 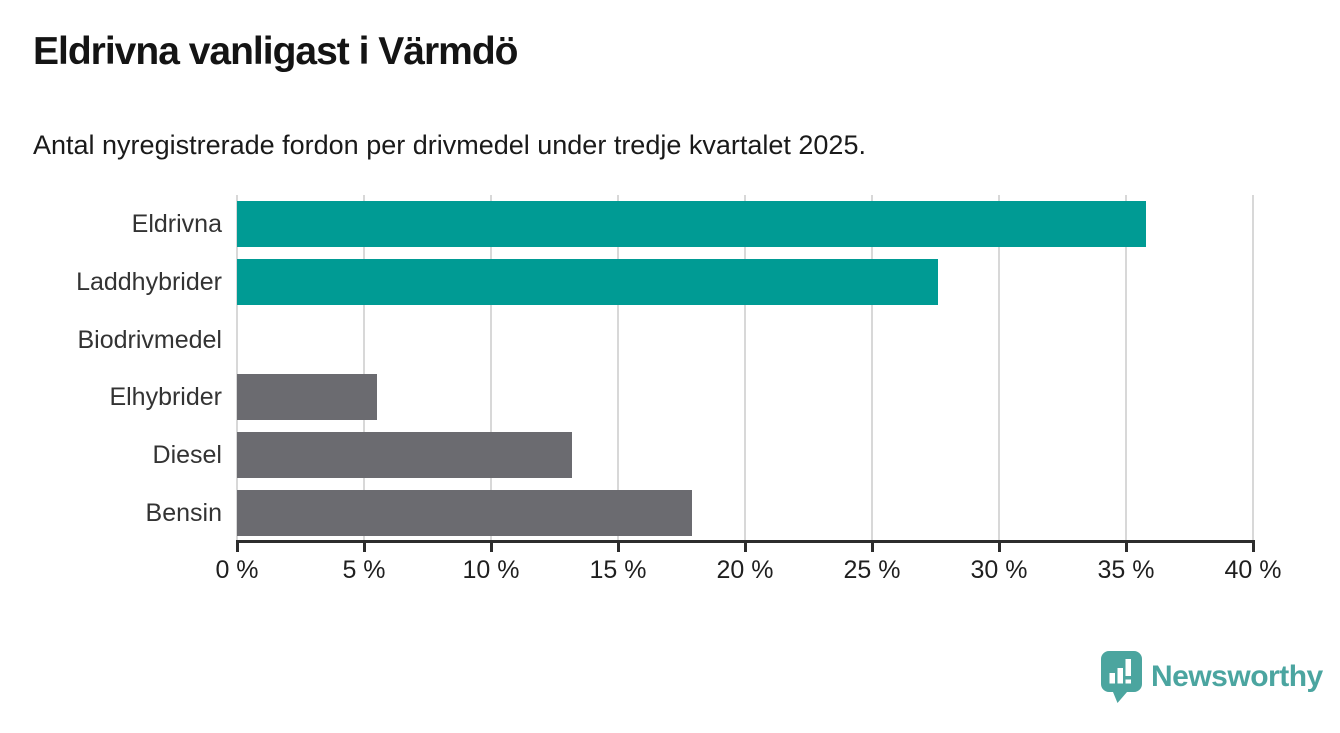 What do you see at coordinates (745, 570) in the screenshot?
I see `x-axis-tick-label: 20 %` at bounding box center [745, 570].